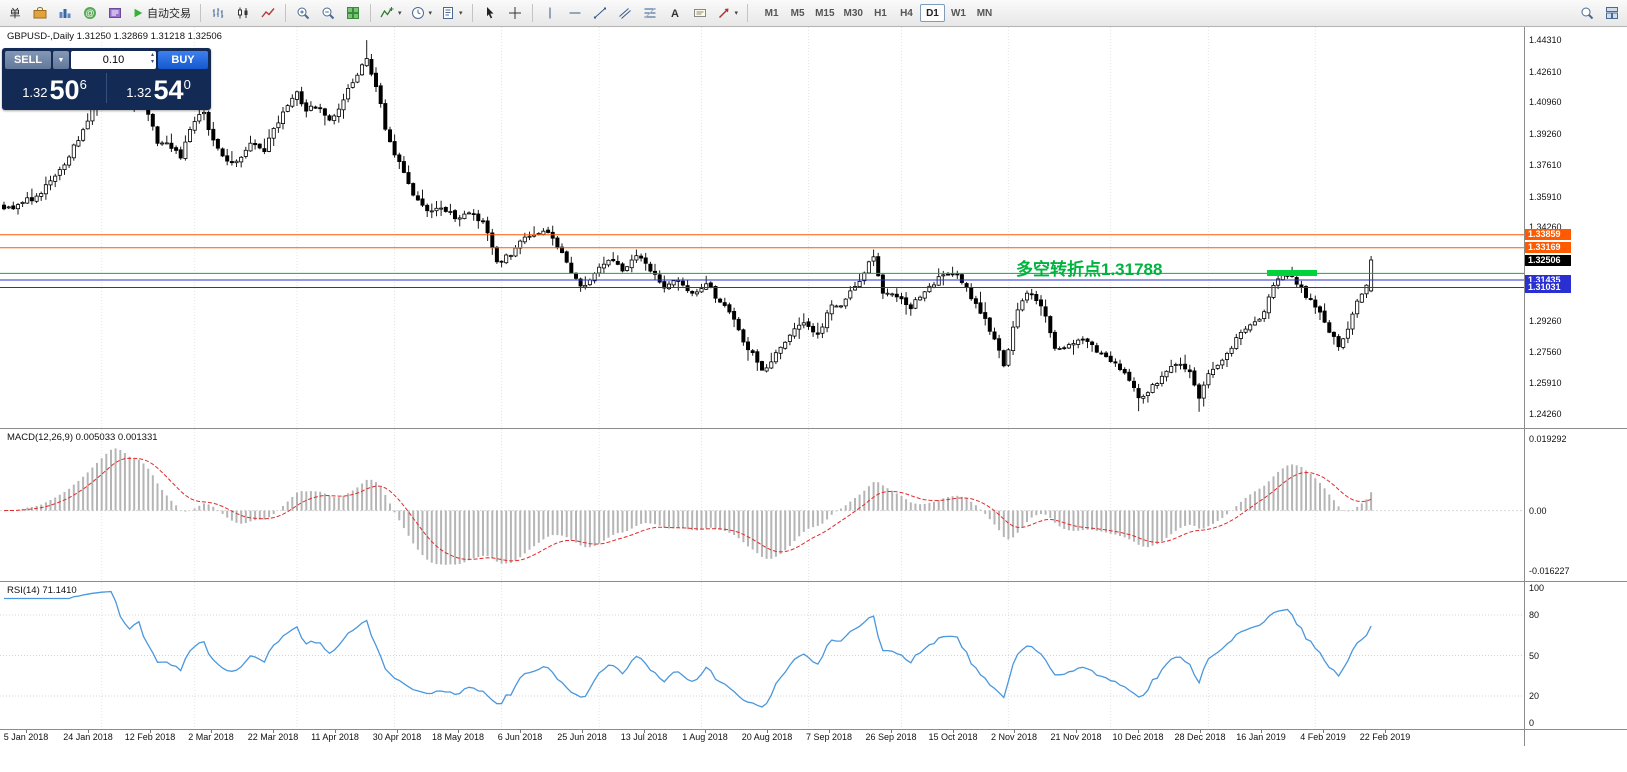 The image size is (1627, 772). I want to click on date-label: 22 Mar 2018, so click(273, 737).